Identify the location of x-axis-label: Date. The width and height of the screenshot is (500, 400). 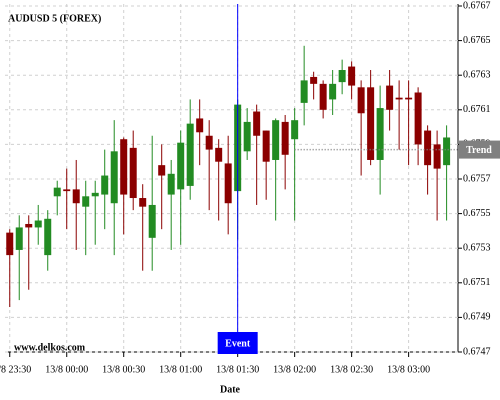
(230, 389).